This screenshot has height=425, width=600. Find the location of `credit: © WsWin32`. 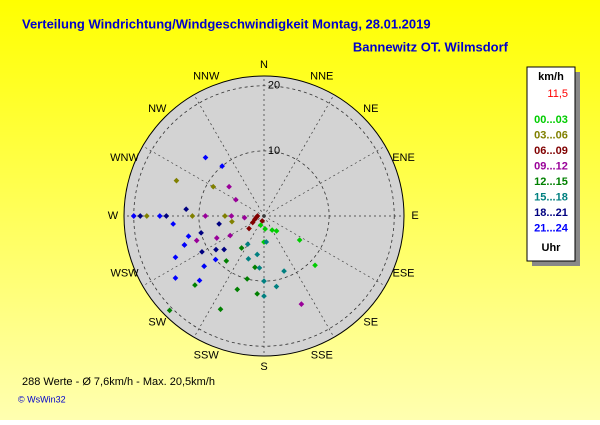

credit: © WsWin32 is located at coordinates (42, 399).